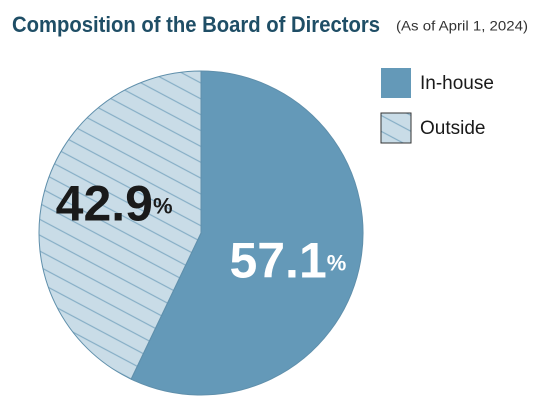 The width and height of the screenshot is (547, 417). What do you see at coordinates (104, 203) in the screenshot?
I see `data-label-value: 42.9` at bounding box center [104, 203].